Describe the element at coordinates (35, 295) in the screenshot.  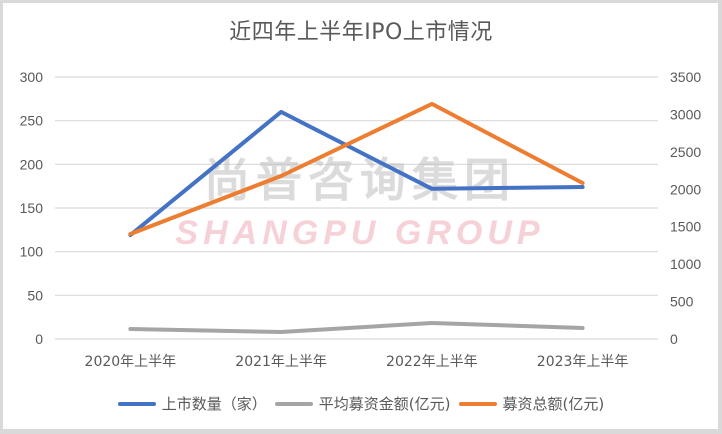
I see `y-left-tick: 50` at that location.